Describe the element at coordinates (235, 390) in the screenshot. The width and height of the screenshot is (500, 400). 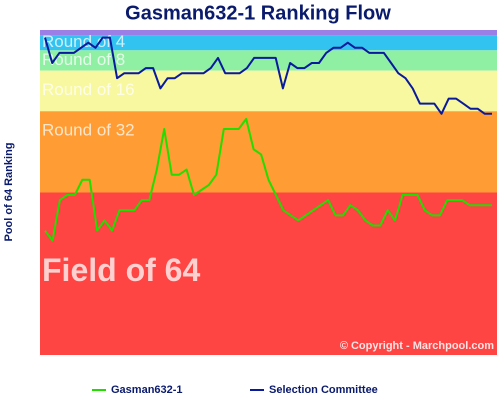
I see `legend: Gasman632-1 Selection Committee` at that location.